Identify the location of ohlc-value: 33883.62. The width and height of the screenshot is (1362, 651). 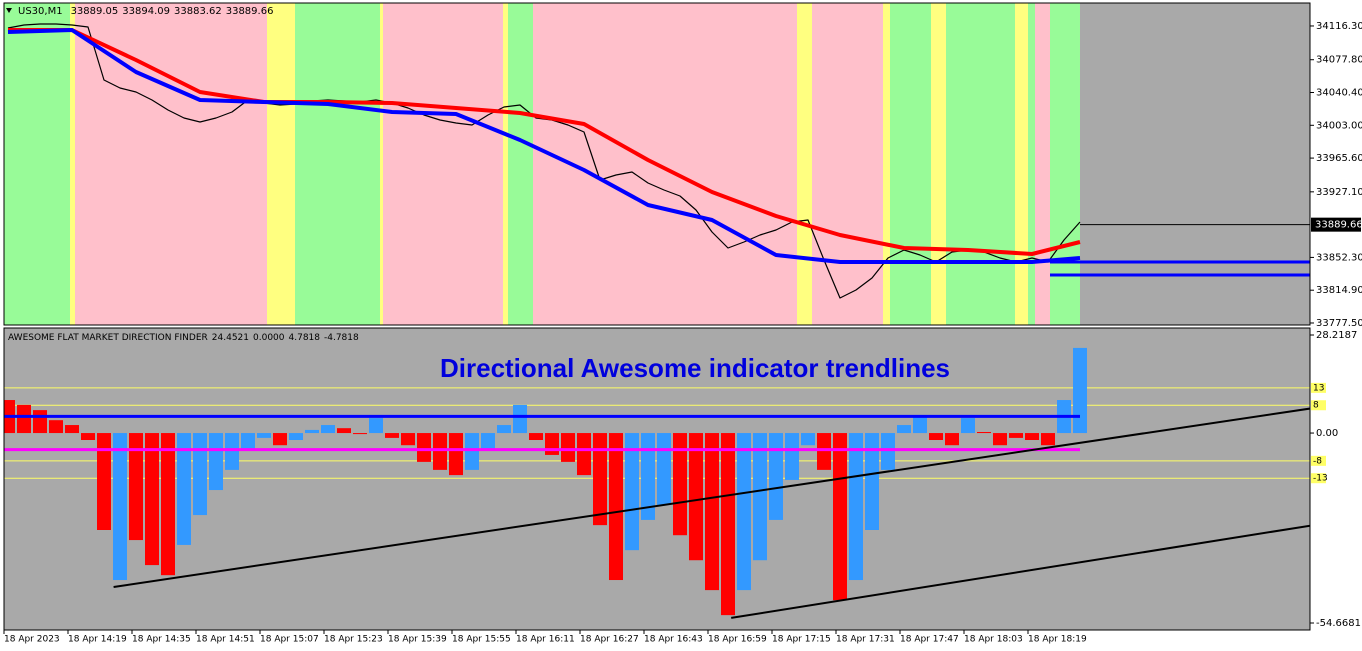
(198, 11).